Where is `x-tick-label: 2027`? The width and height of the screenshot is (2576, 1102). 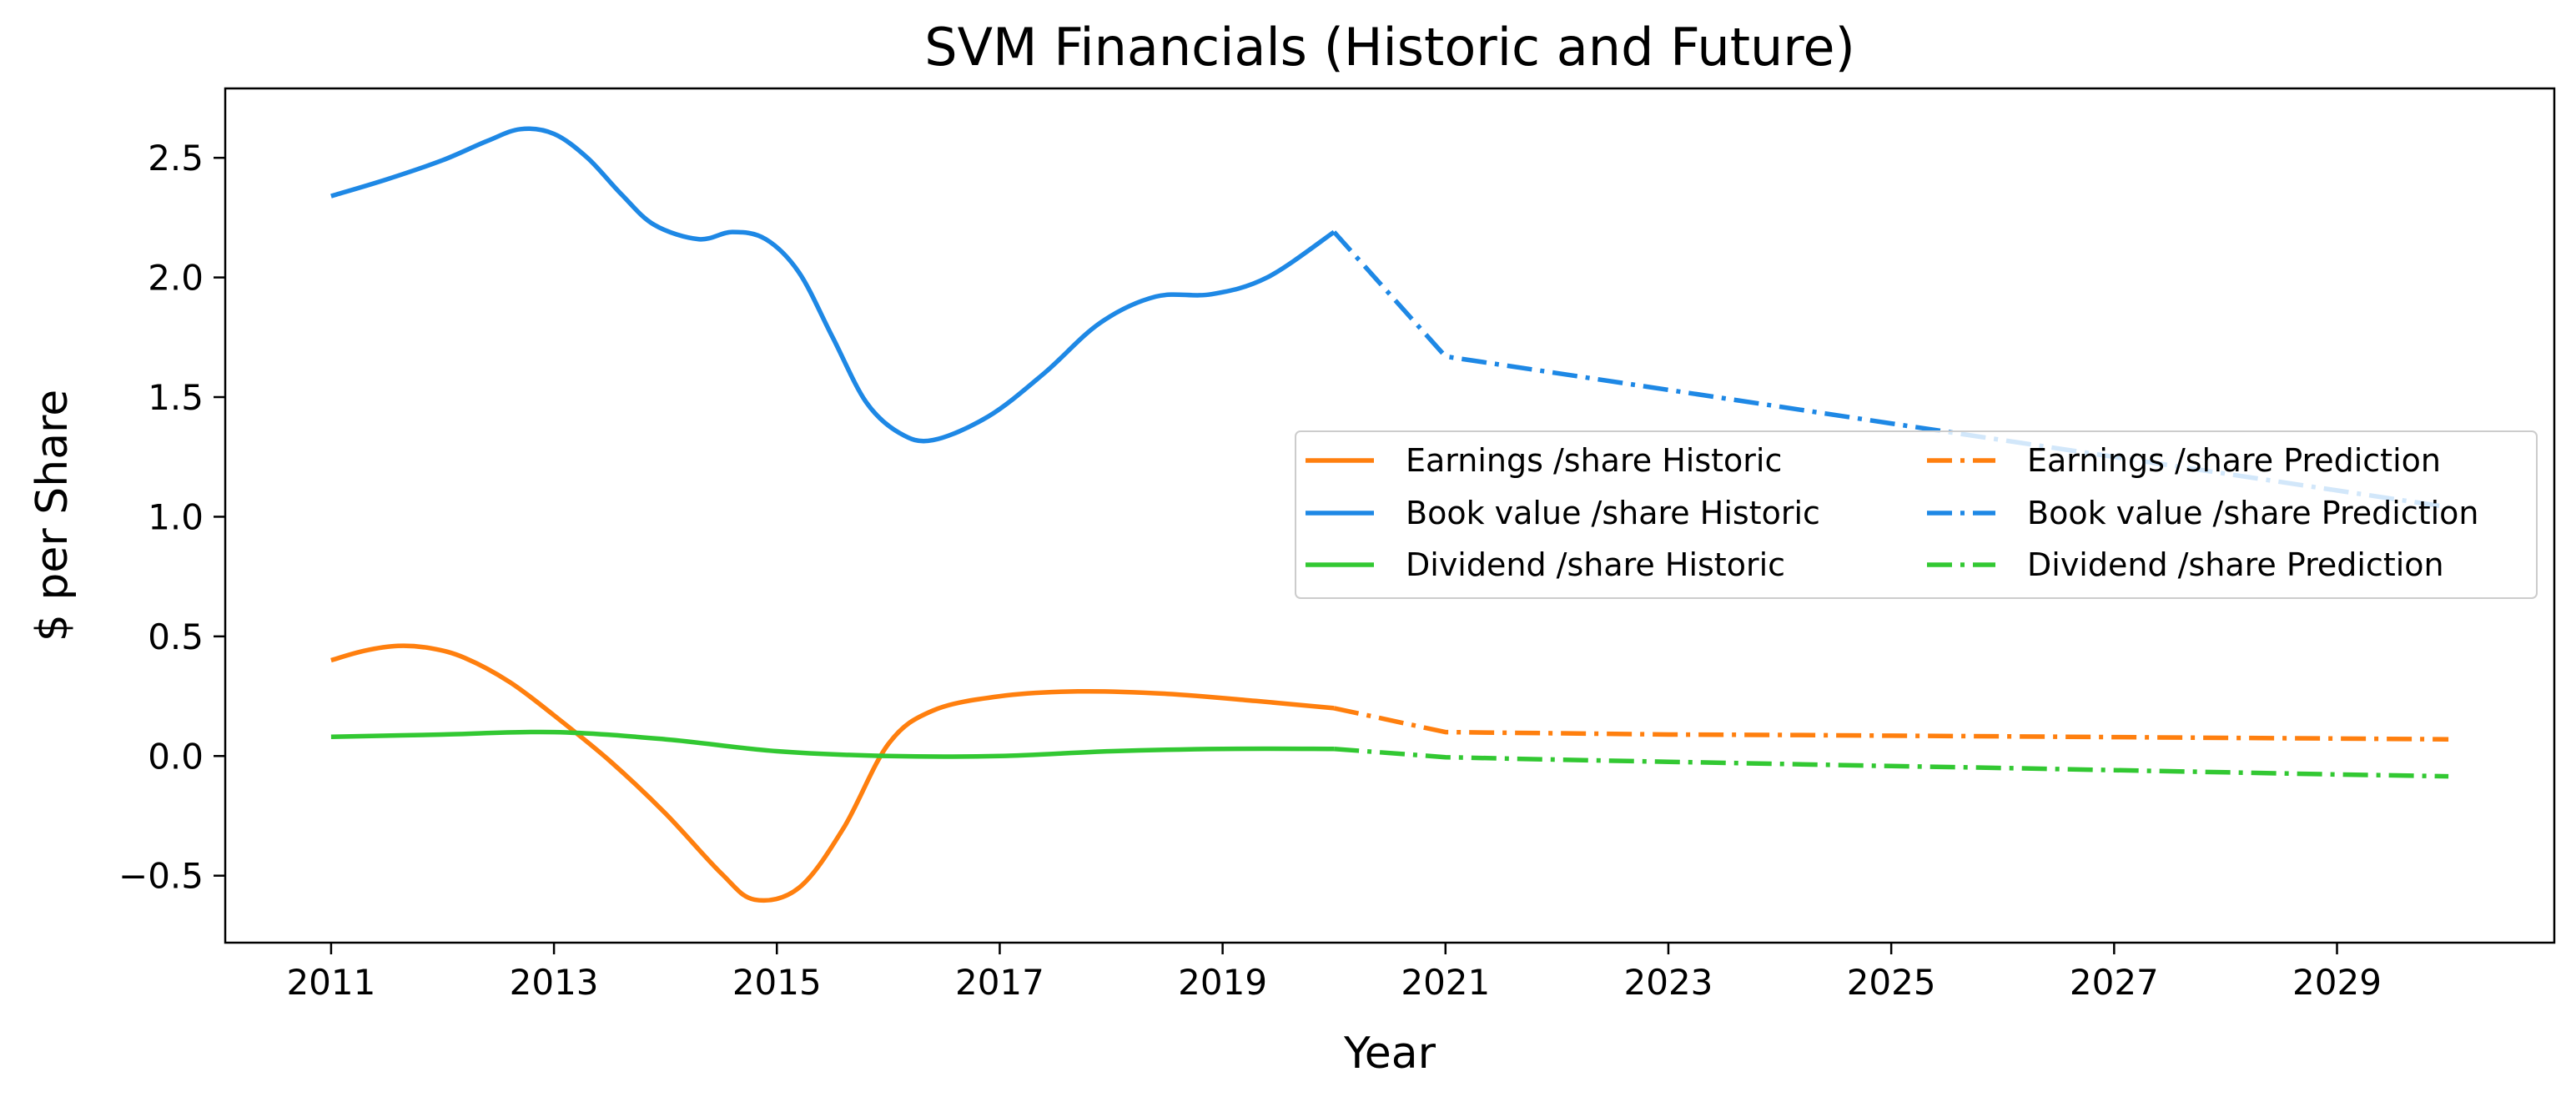
x-tick-label: 2027 is located at coordinates (2114, 983).